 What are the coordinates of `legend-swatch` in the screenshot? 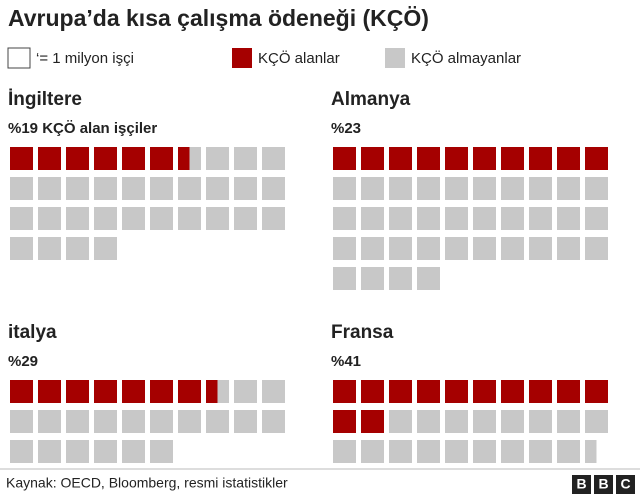 It's located at (395, 58).